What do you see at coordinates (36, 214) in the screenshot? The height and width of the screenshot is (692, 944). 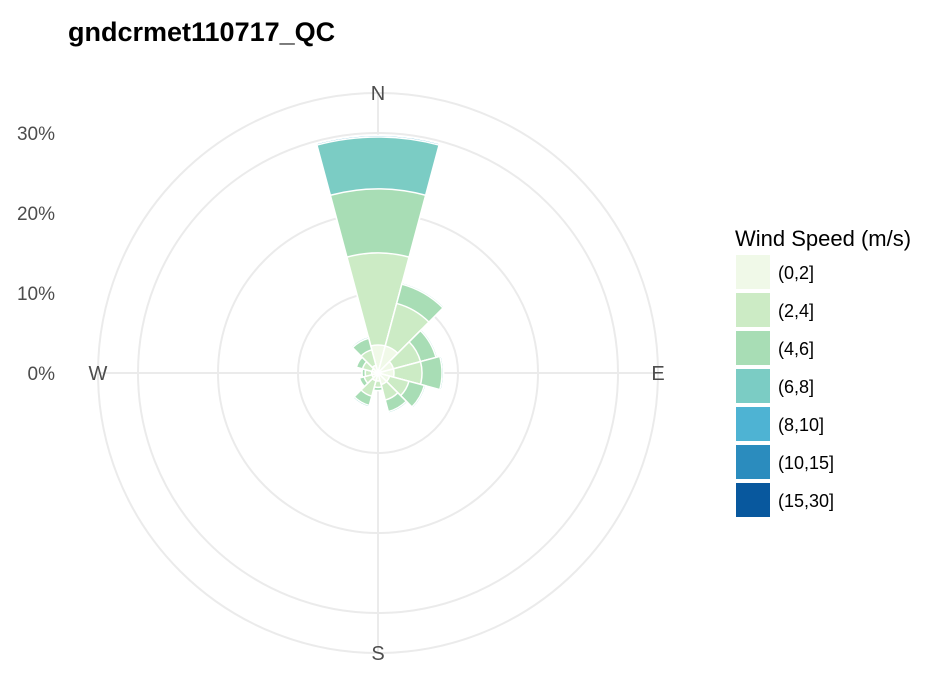 I see `radial-tick-label: 20%` at bounding box center [36, 214].